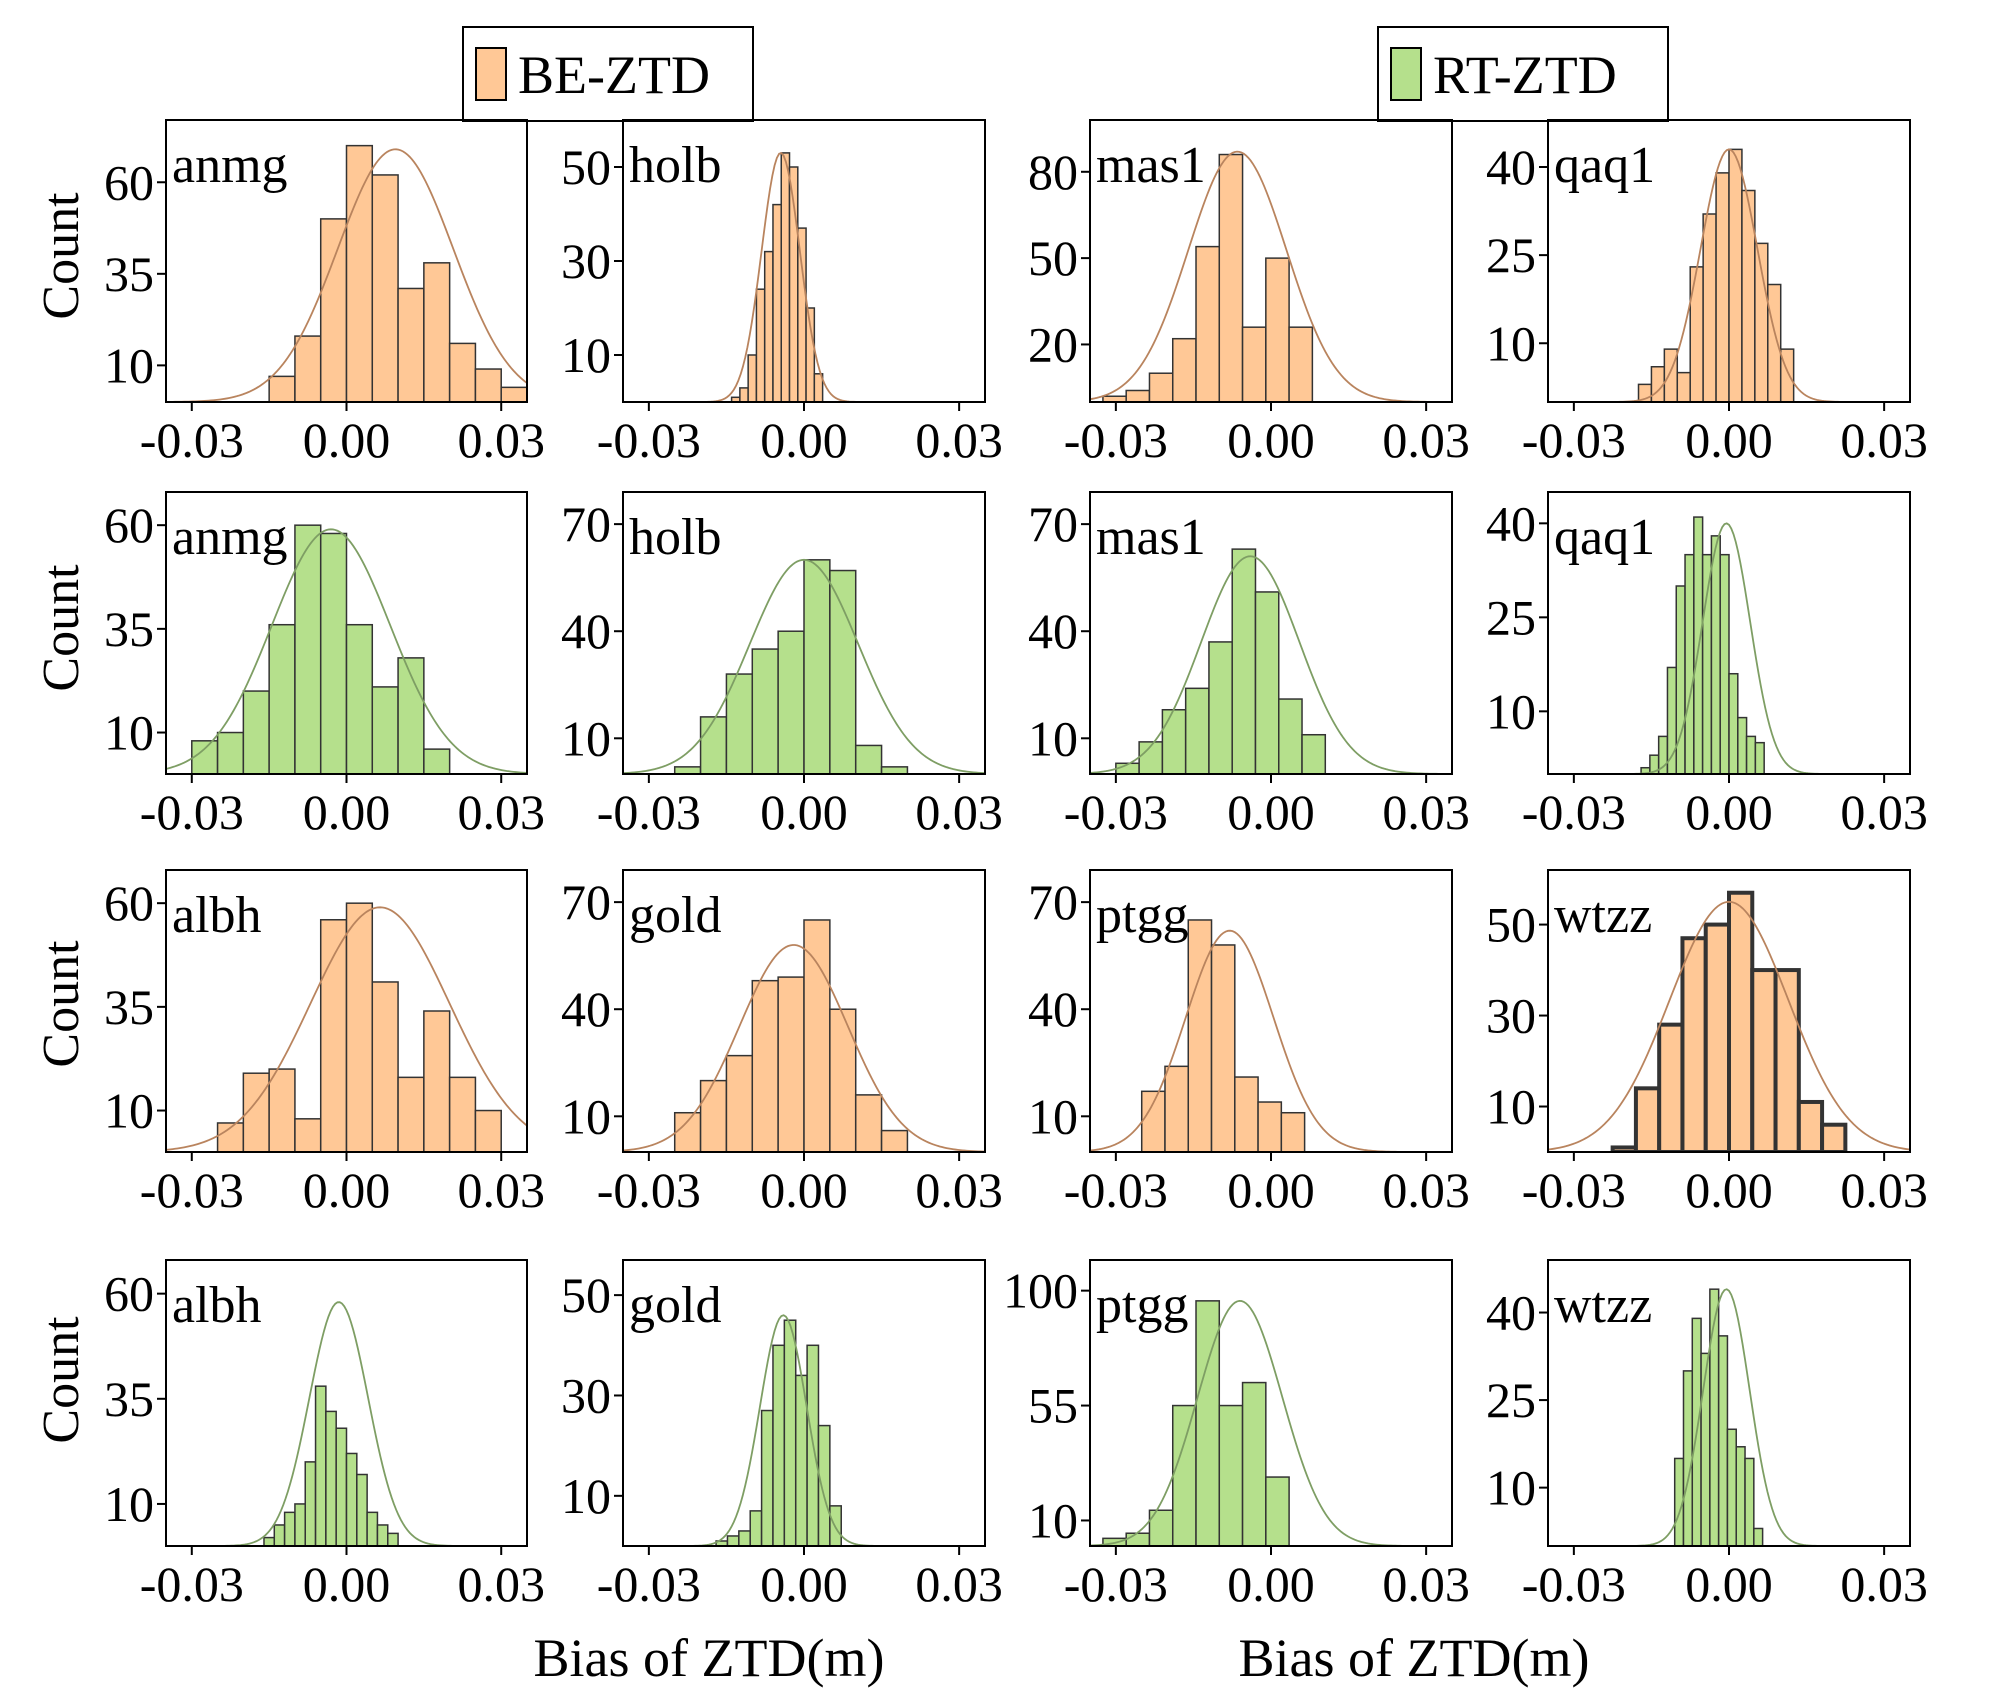 The width and height of the screenshot is (1993, 1704). I want to click on panel-wtzz-be: -0.03 0.00 0.03 10 30 50 wtzz, so click(1707, 1043).